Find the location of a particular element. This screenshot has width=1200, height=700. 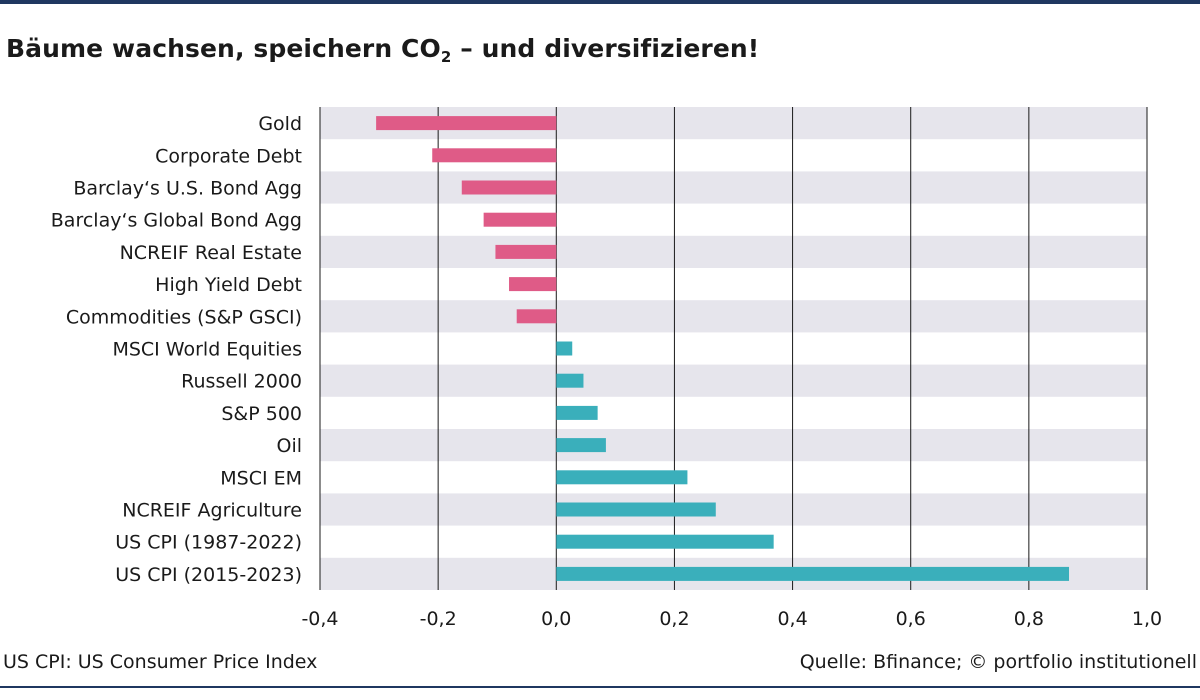

category-label: Barclay‘s U.S. Bond Agg is located at coordinates (187, 189).